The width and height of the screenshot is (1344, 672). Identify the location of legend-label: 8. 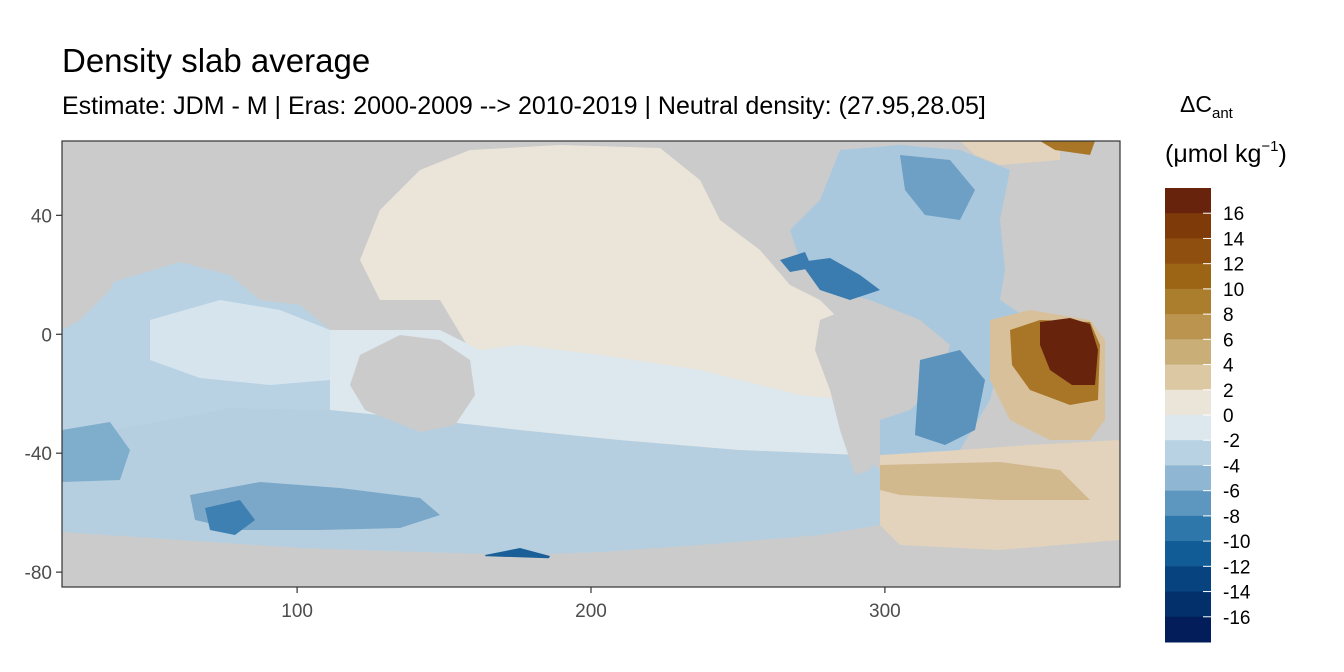
(1228, 315).